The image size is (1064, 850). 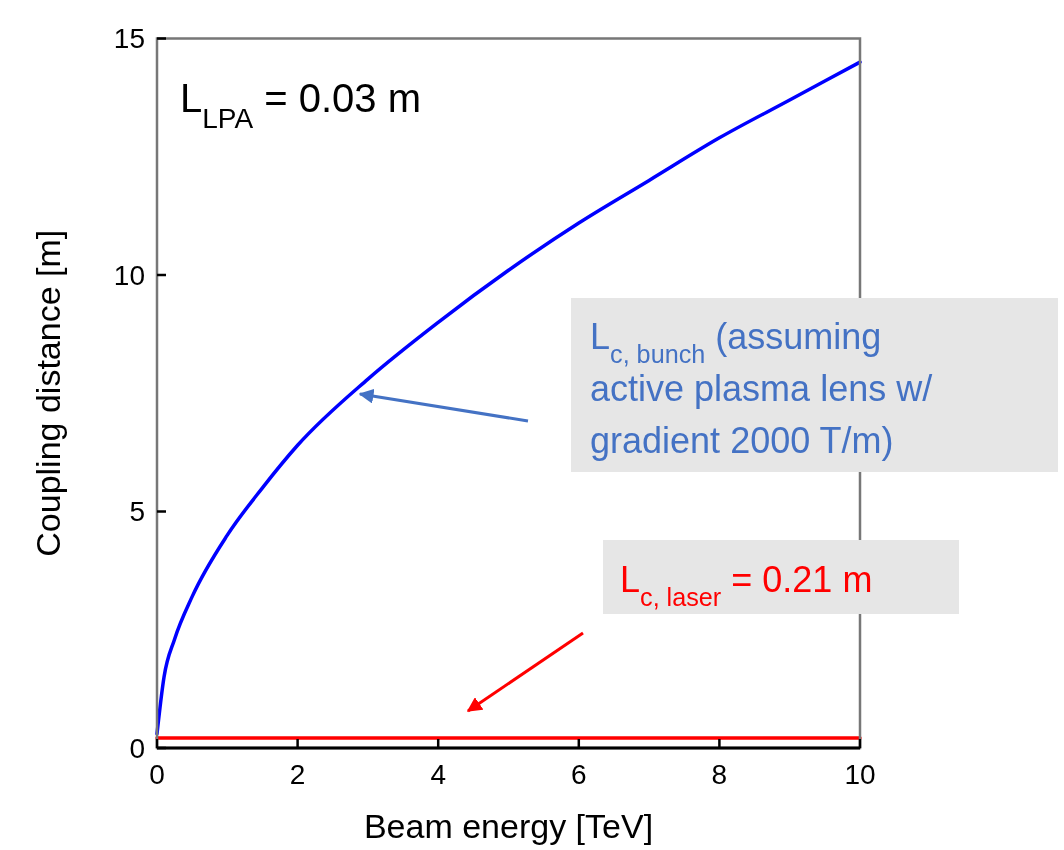 I want to click on annotation: L$_{c, laser}$ = 0.21 m, so click(x=746, y=585).